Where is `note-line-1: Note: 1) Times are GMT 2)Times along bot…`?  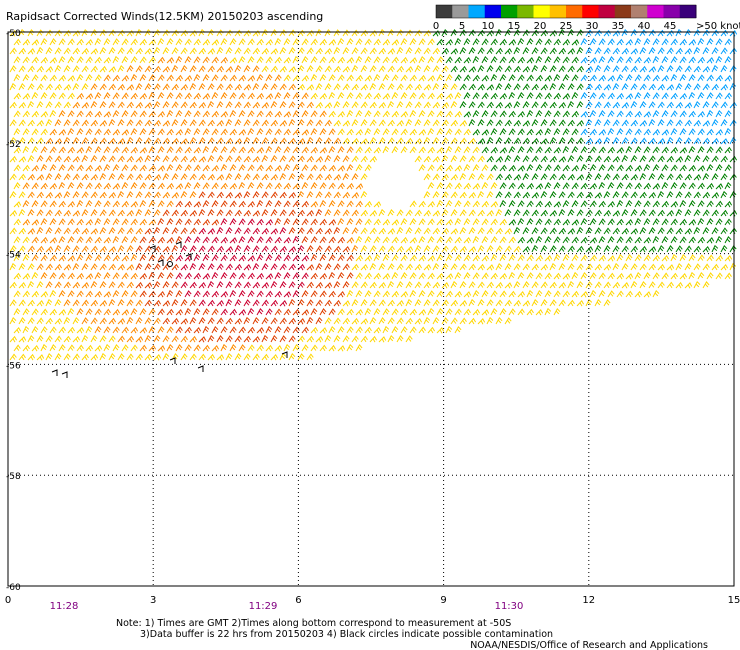
note-line-1: Note: 1) Times are GMT 2)Times along bot… is located at coordinates (313, 623).